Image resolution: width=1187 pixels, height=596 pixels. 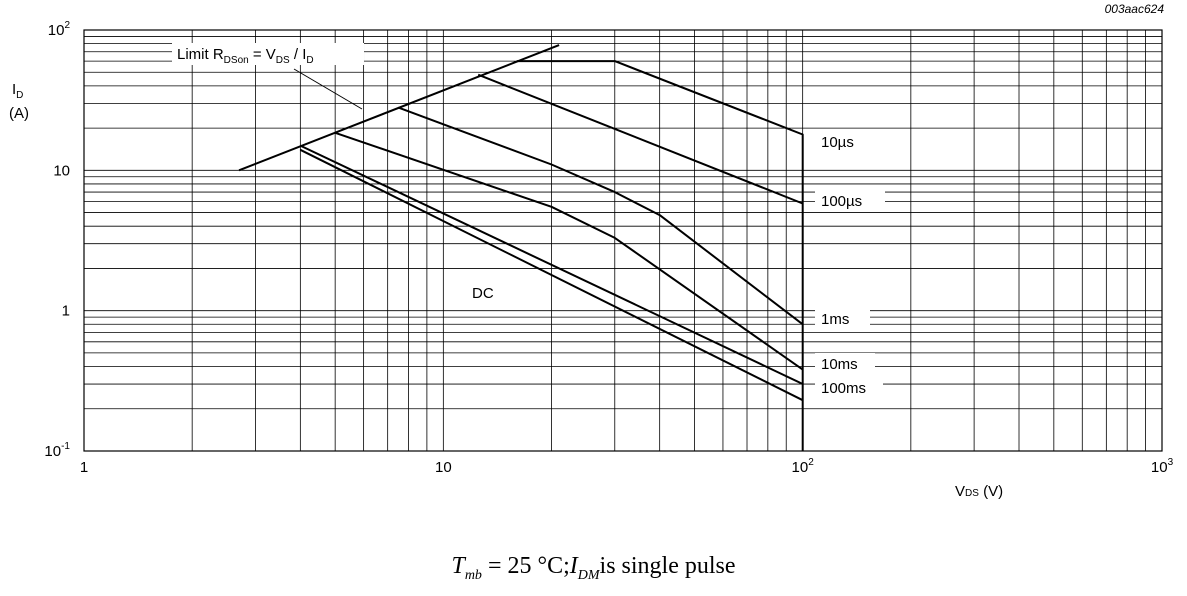 What do you see at coordinates (57, 450) in the screenshot?
I see `y-tick-label: 10⁻¹` at bounding box center [57, 450].